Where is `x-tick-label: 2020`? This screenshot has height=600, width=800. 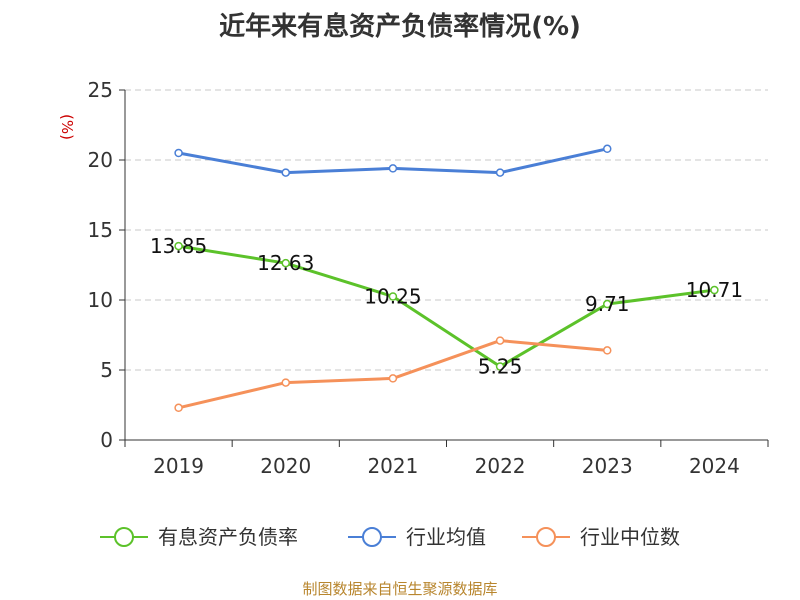 x-tick-label: 2020 is located at coordinates (285, 466).